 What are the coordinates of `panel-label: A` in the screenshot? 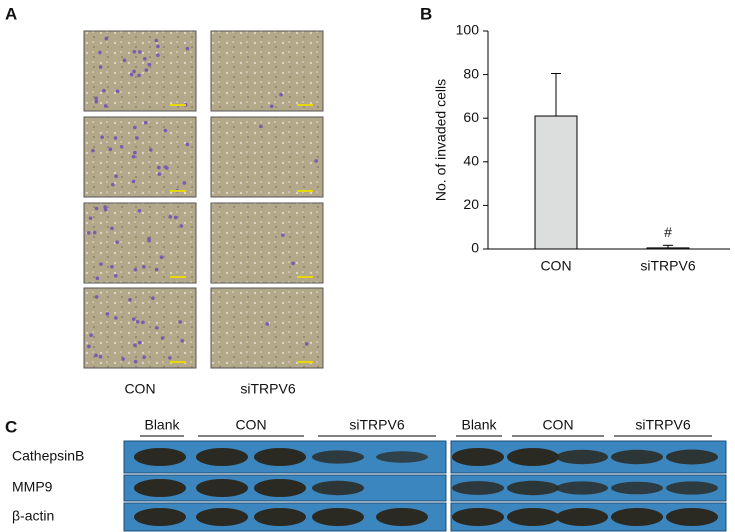 It's located at (11, 13).